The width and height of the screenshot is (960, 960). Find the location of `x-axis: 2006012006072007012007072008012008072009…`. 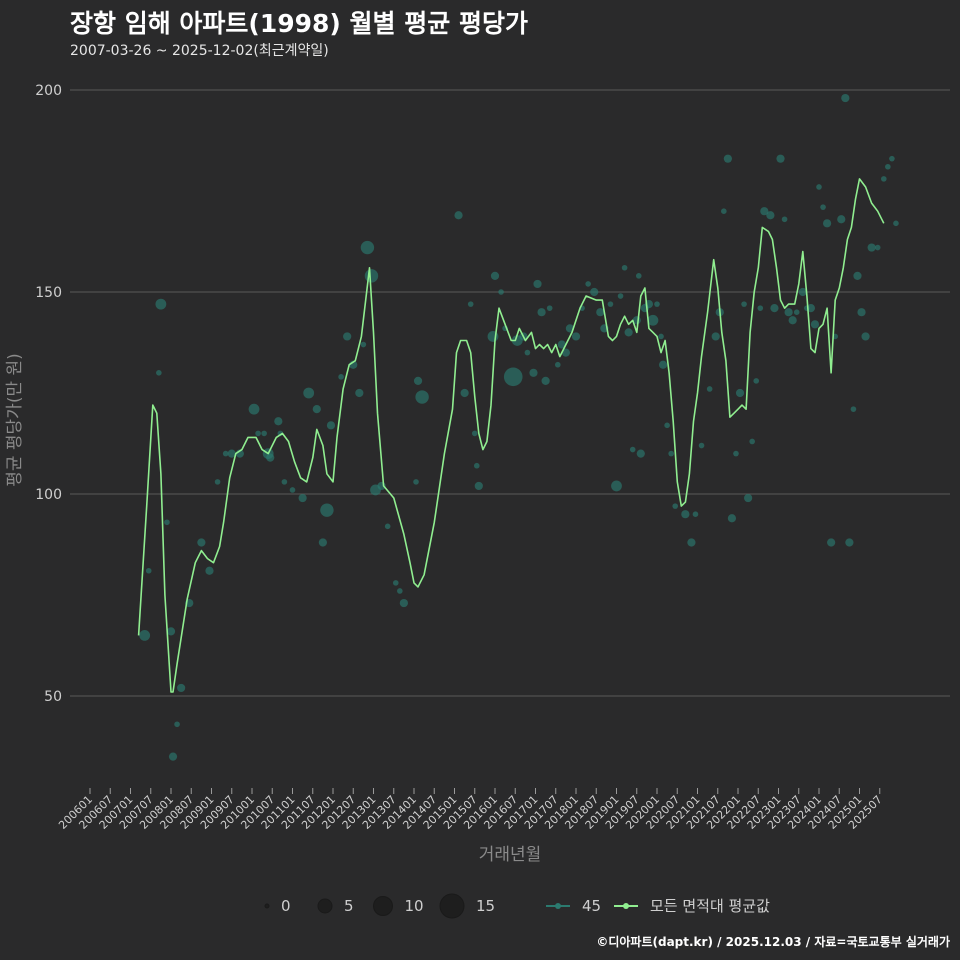

x-axis: 2006012006072007012007072008012008072009… is located at coordinates (470, 810).